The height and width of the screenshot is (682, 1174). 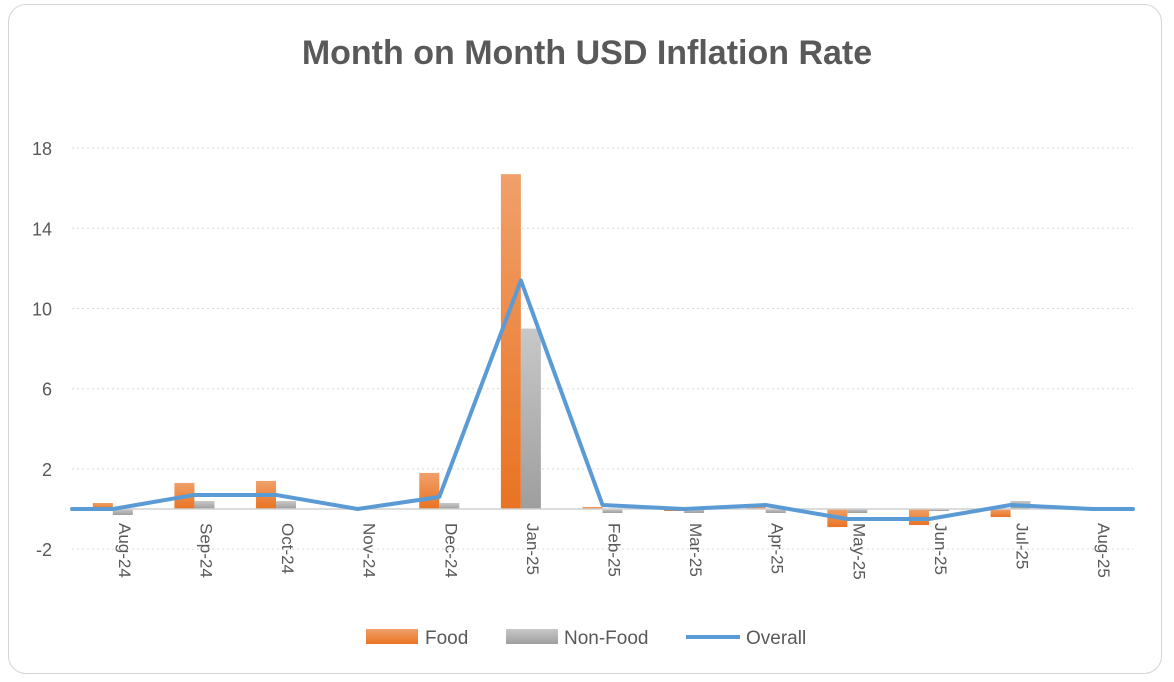 I want to click on x-tick-label: Jul-25, so click(x=1022, y=546).